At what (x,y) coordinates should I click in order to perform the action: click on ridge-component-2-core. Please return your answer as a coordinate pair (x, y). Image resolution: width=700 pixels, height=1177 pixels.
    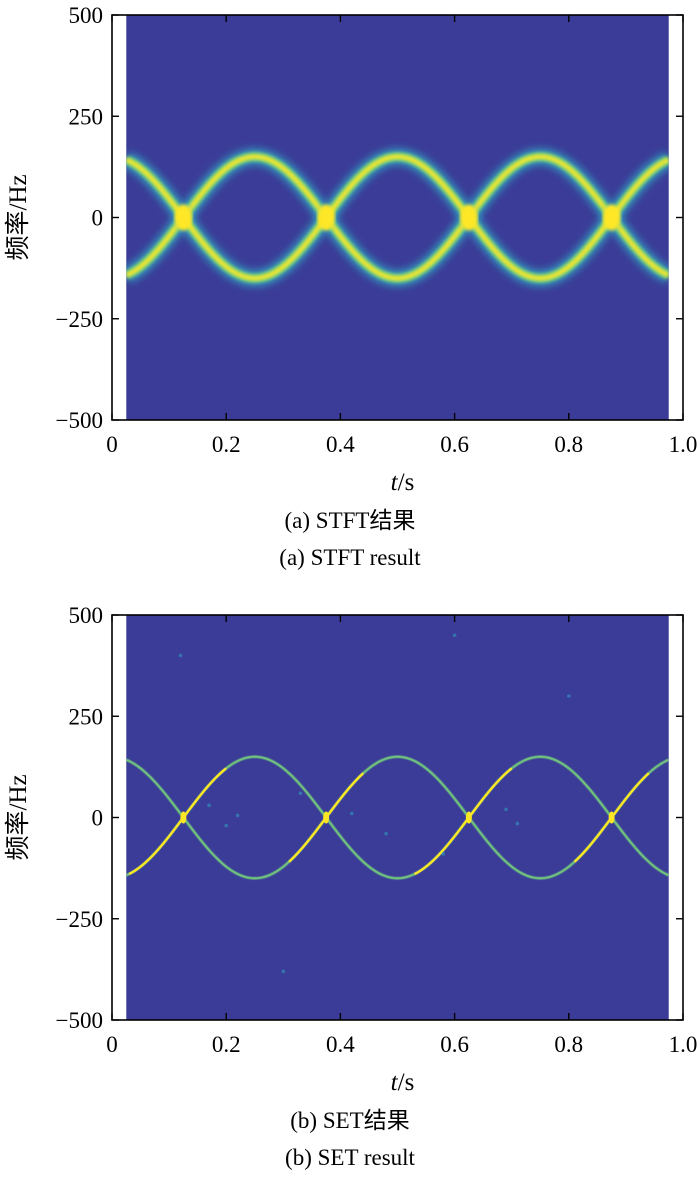
    Looking at the image, I should click on (397, 217).